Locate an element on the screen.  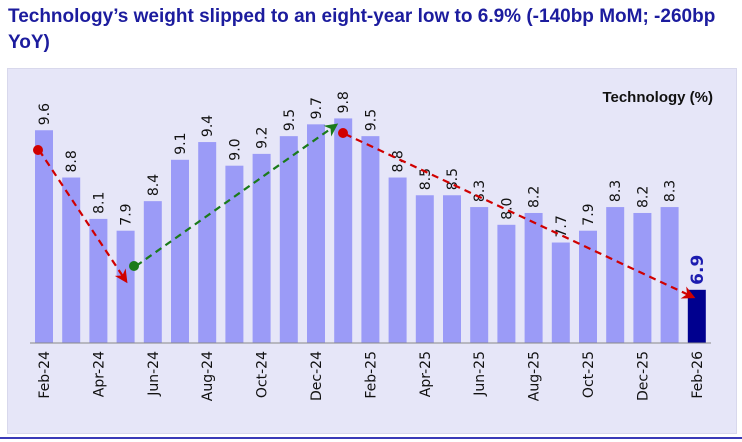
value-label: 9.4 is located at coordinates (208, 126).